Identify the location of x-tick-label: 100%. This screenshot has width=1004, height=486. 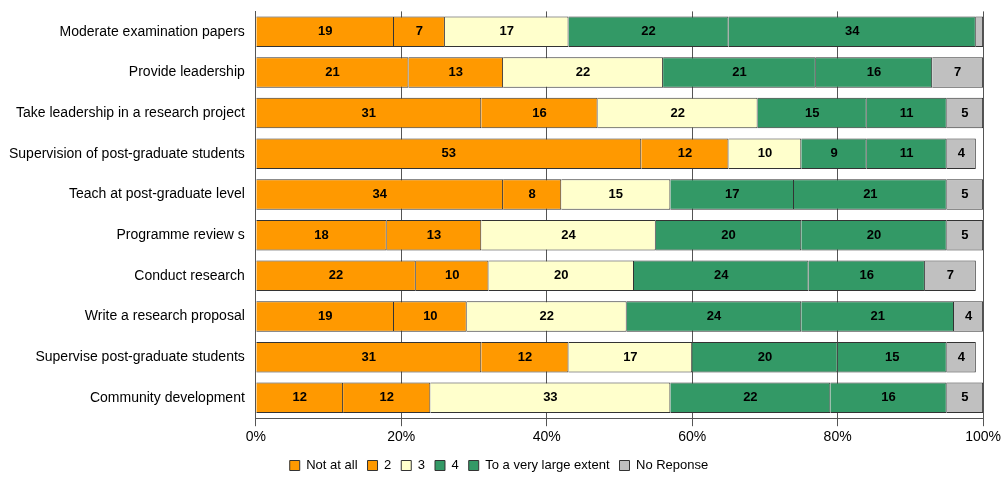
(983, 436).